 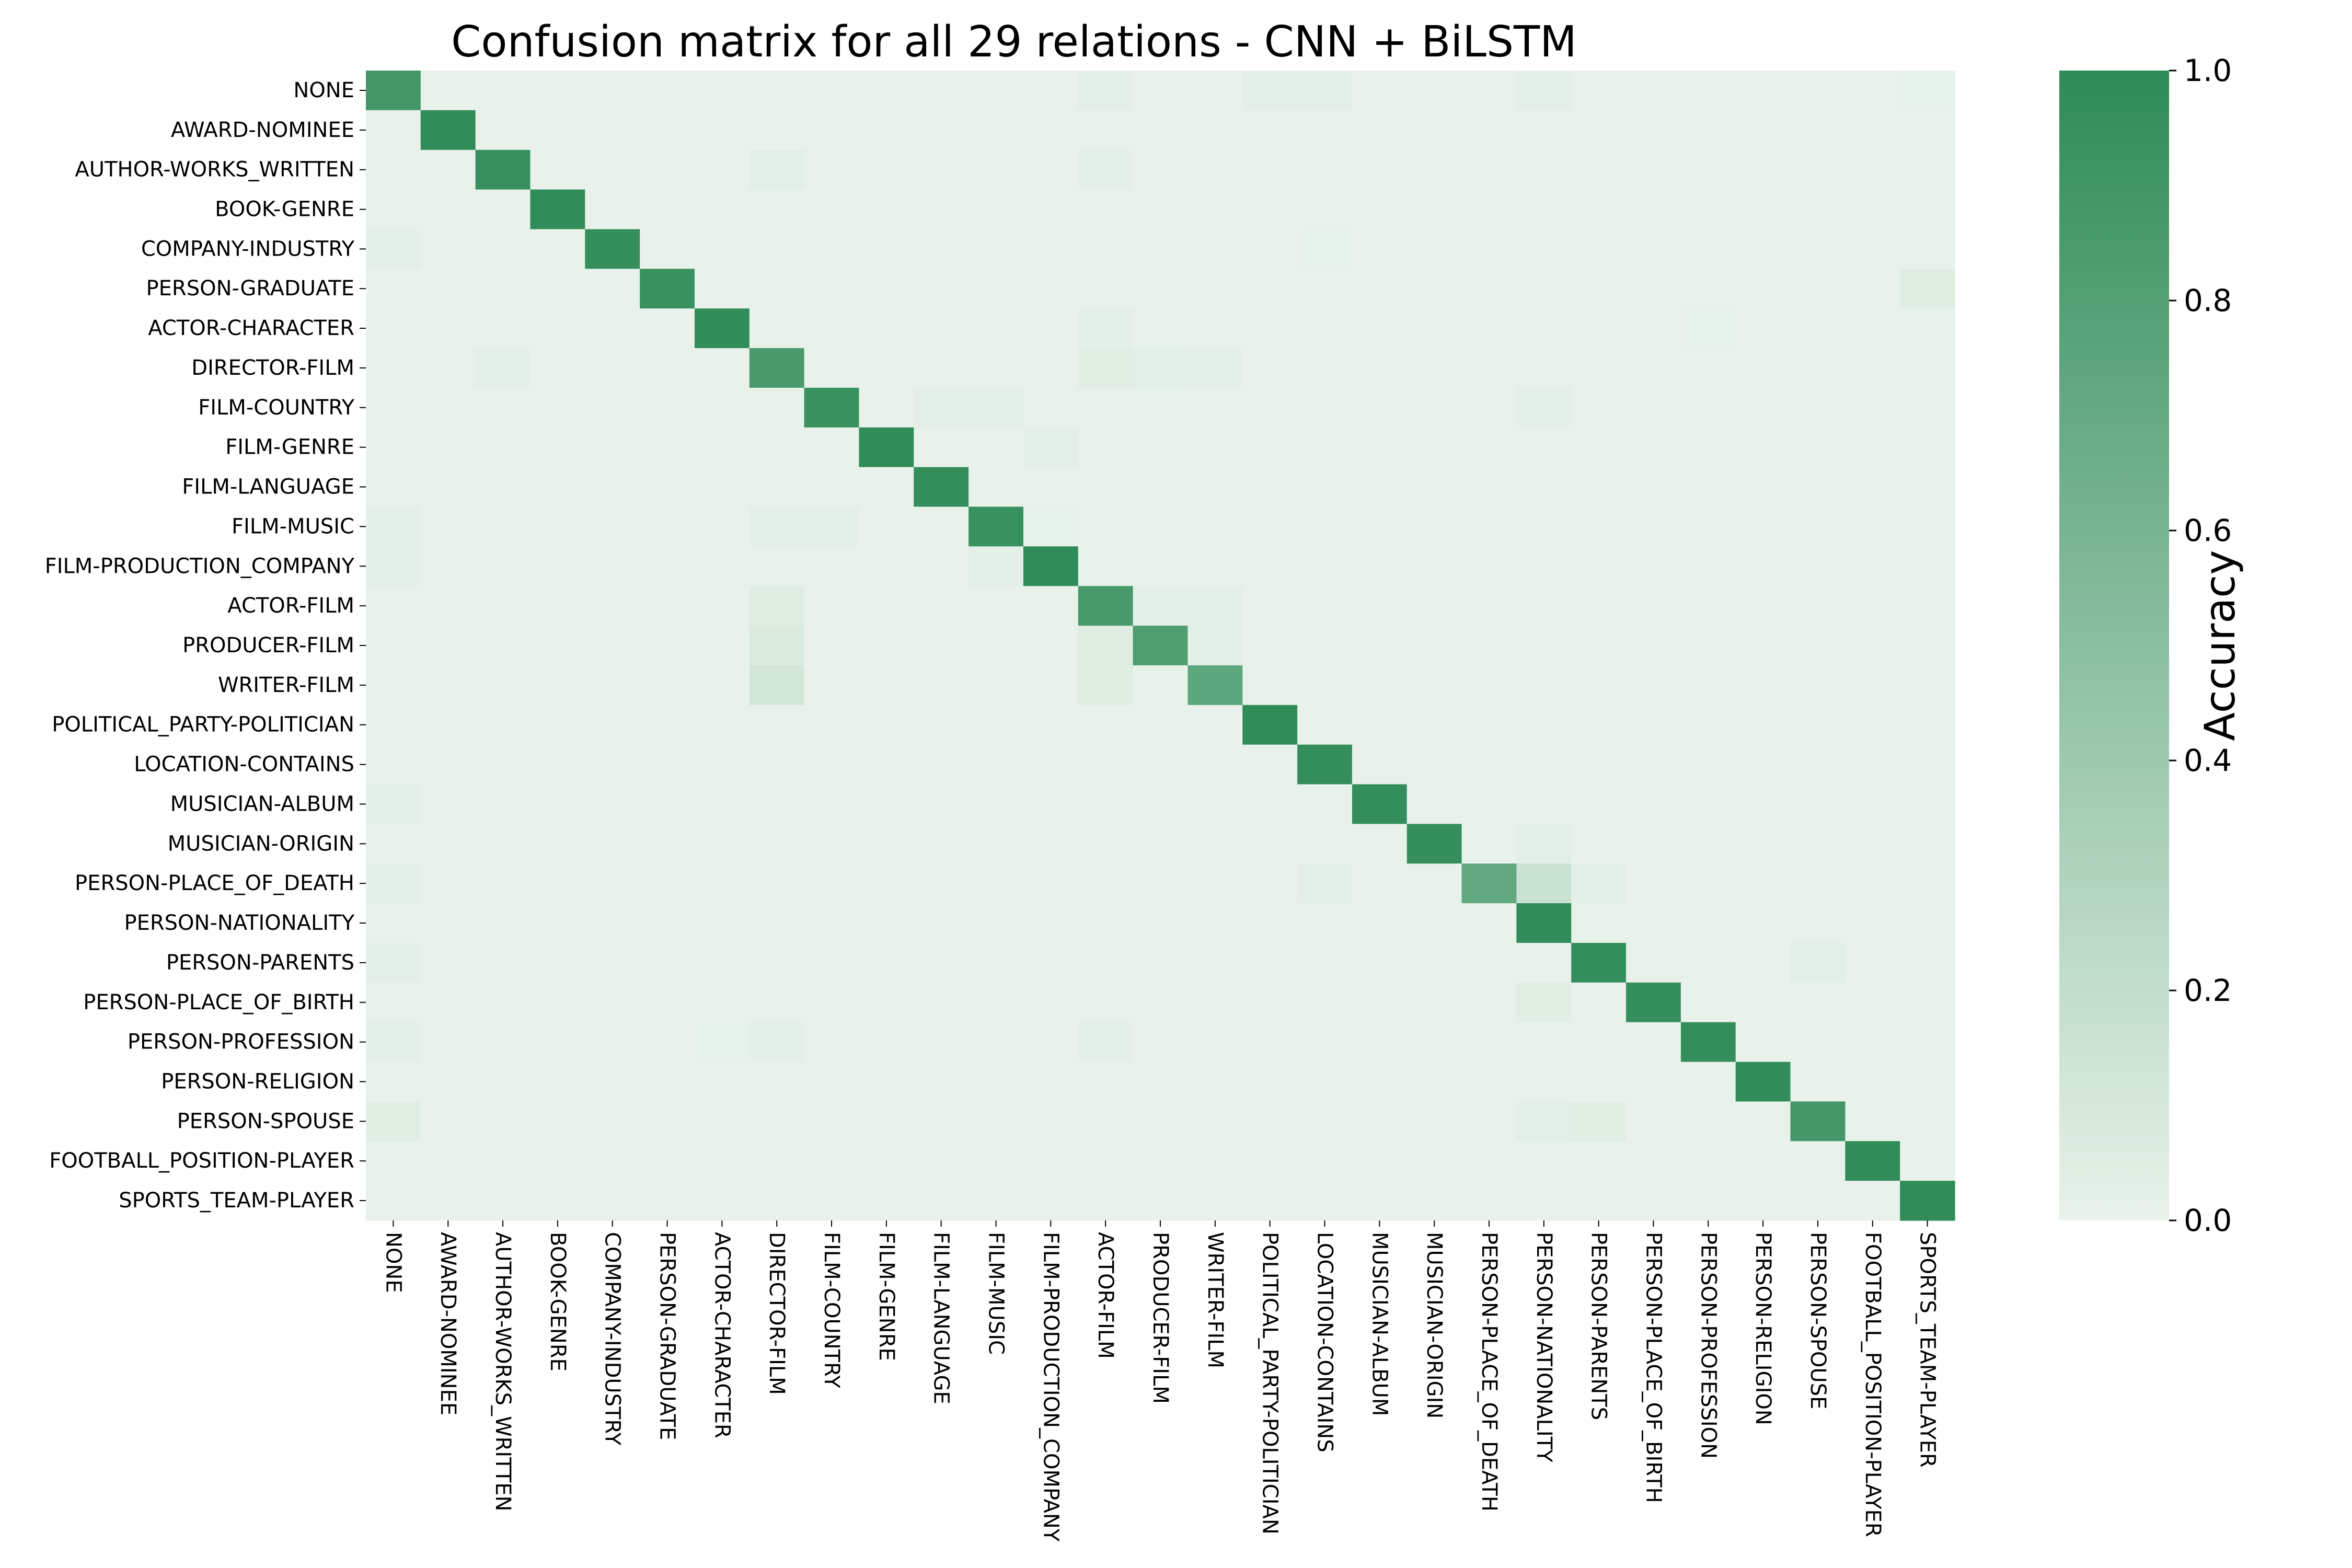 What do you see at coordinates (1215, 1300) in the screenshot?
I see `x-tick-label: WRITER-FILM` at bounding box center [1215, 1300].